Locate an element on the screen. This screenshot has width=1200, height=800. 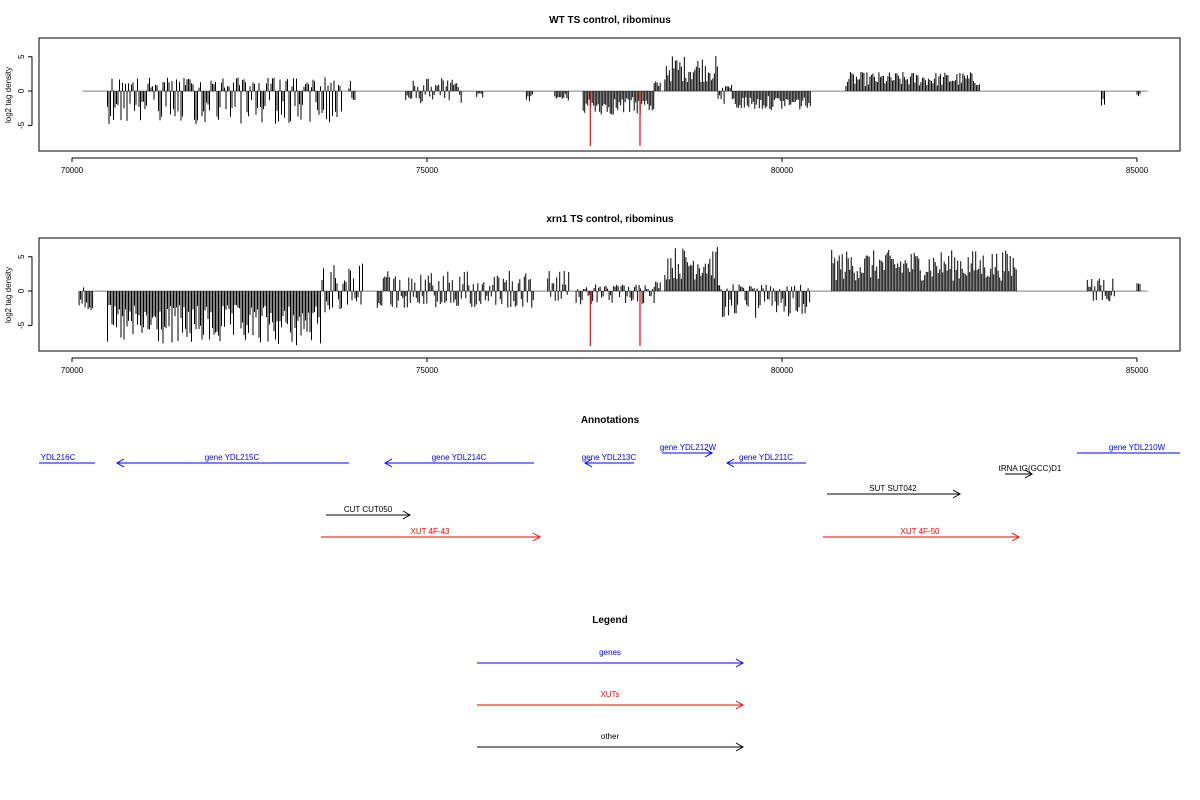
annotation-feature: XUT 4F-50 is located at coordinates (922, 534).